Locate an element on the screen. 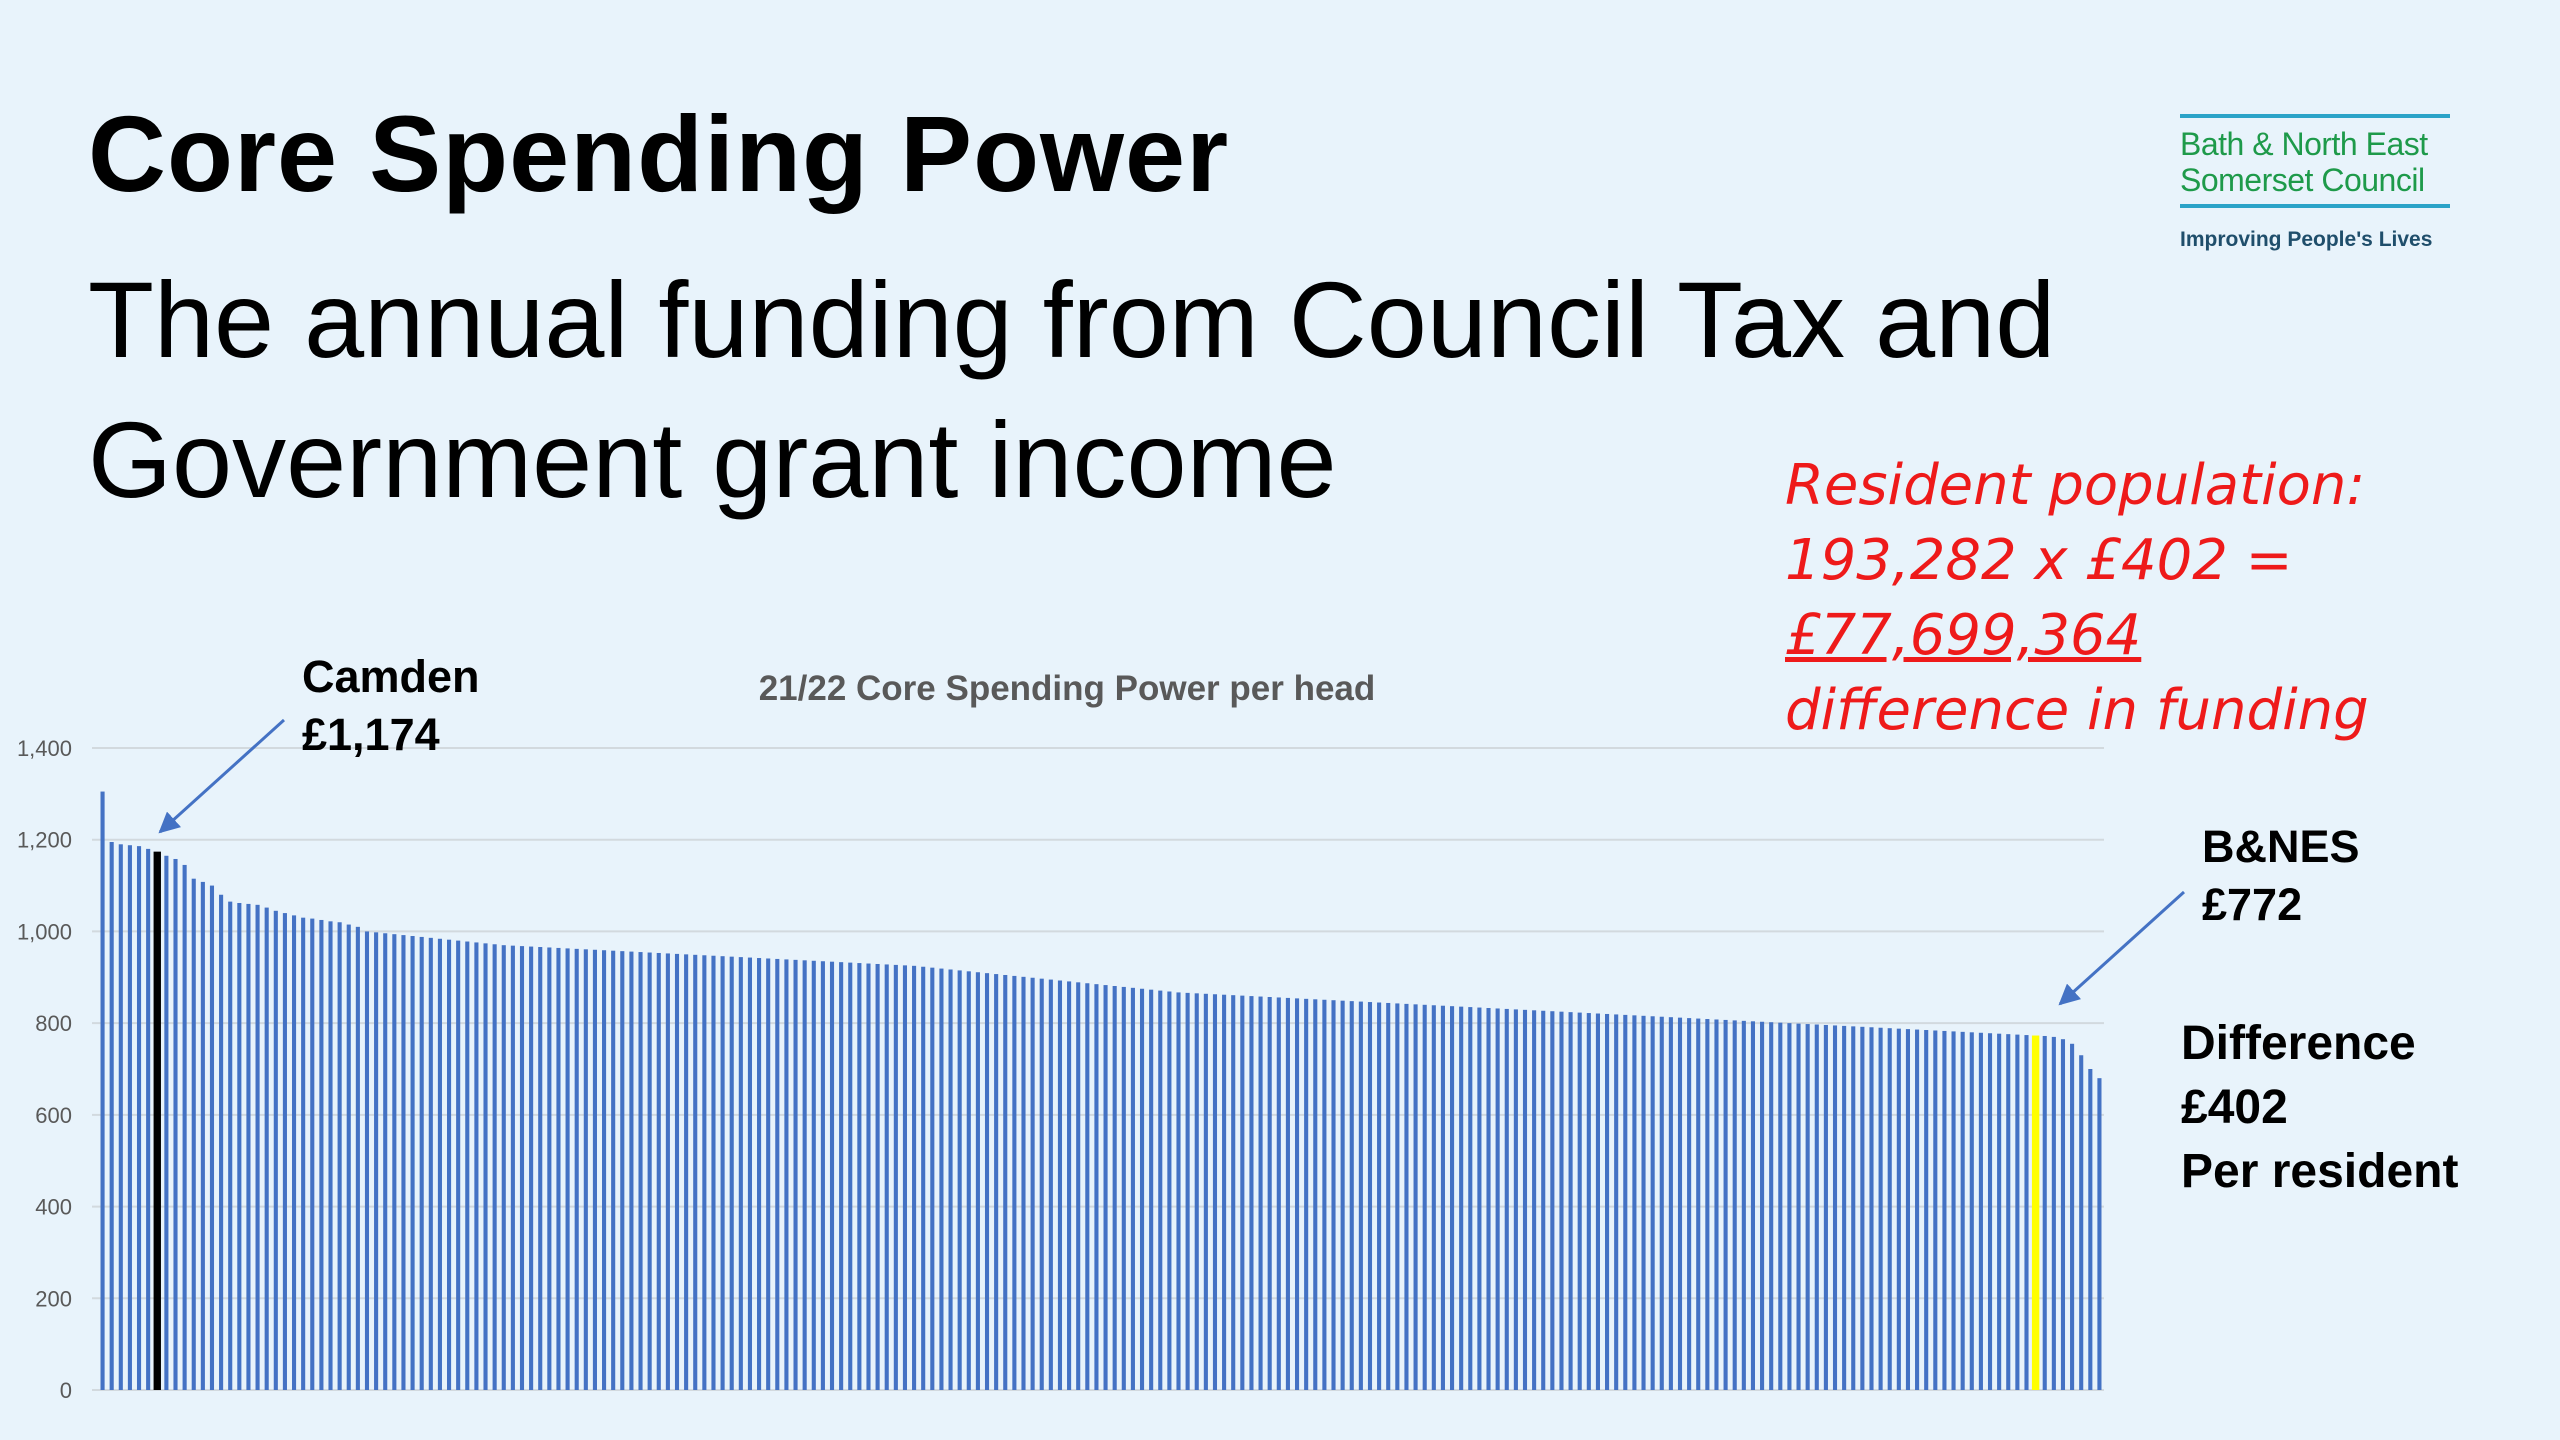 The height and width of the screenshot is (1440, 2560). bnes-arrow is located at coordinates (2122, 948).